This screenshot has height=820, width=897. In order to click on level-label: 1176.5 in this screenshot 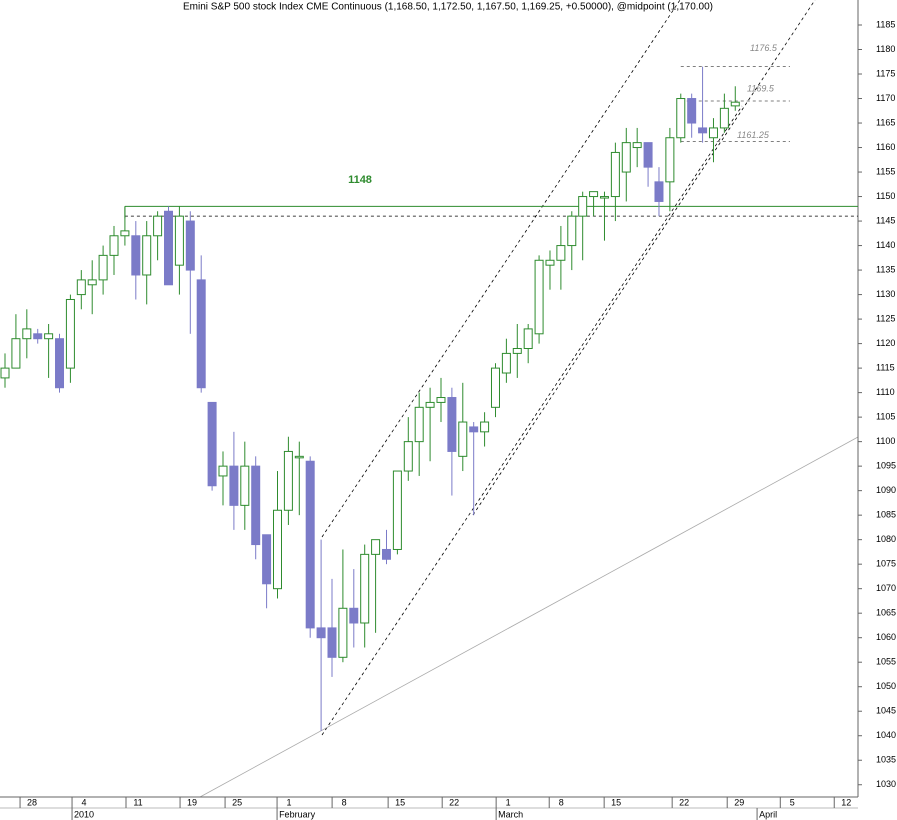, I will do `click(764, 48)`.